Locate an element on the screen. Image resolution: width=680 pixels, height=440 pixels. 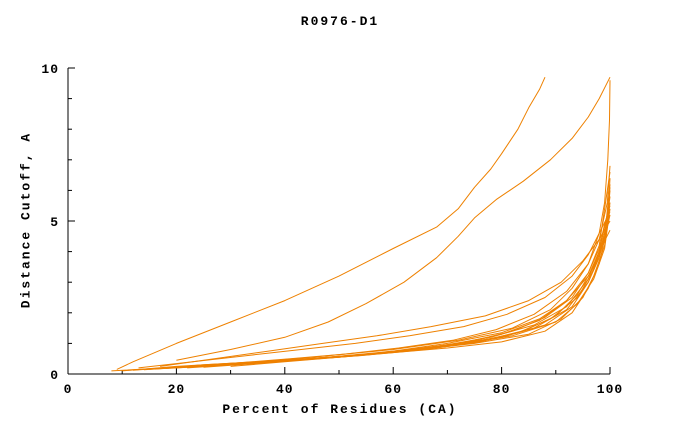
y-tick-label: 10 is located at coordinates (50, 69).